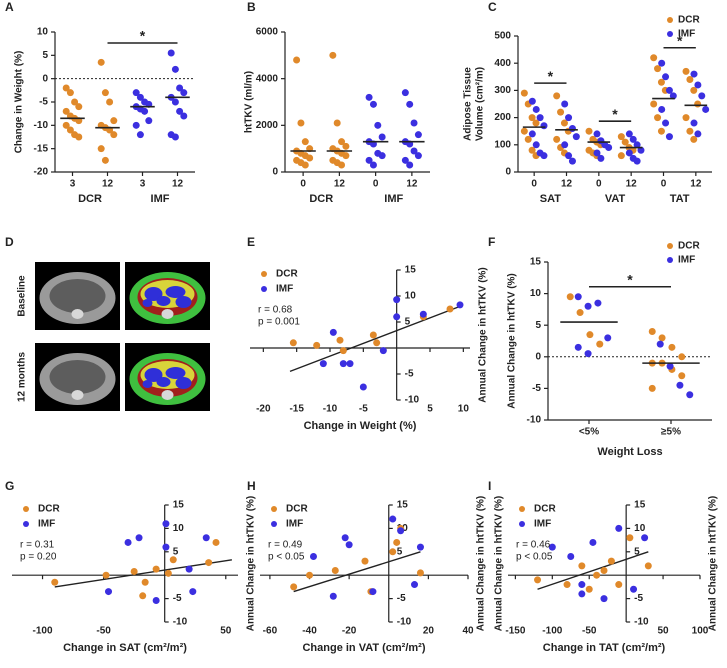 The height and width of the screenshot is (668, 727). What do you see at coordinates (41, 148) in the screenshot?
I see `y-tick-label: -15` at bounding box center [41, 148].